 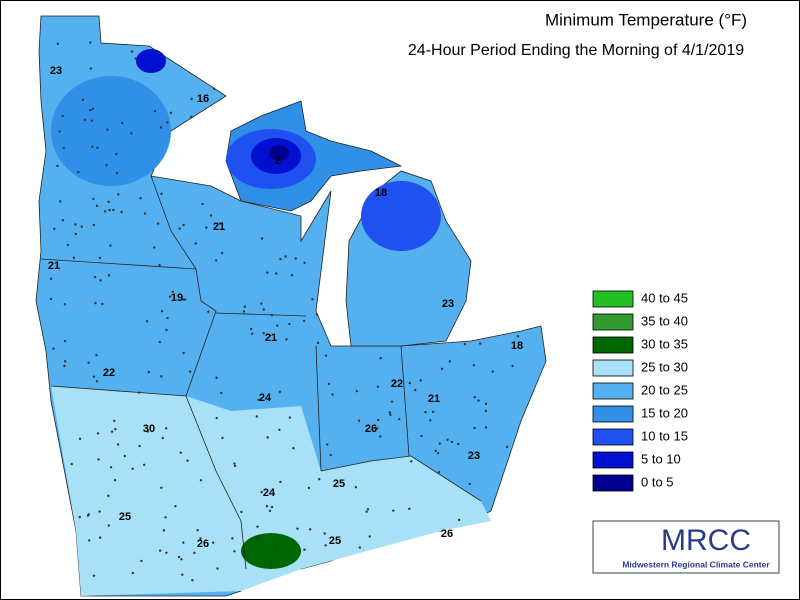 I want to click on map-value-label: 25, so click(x=335, y=541).